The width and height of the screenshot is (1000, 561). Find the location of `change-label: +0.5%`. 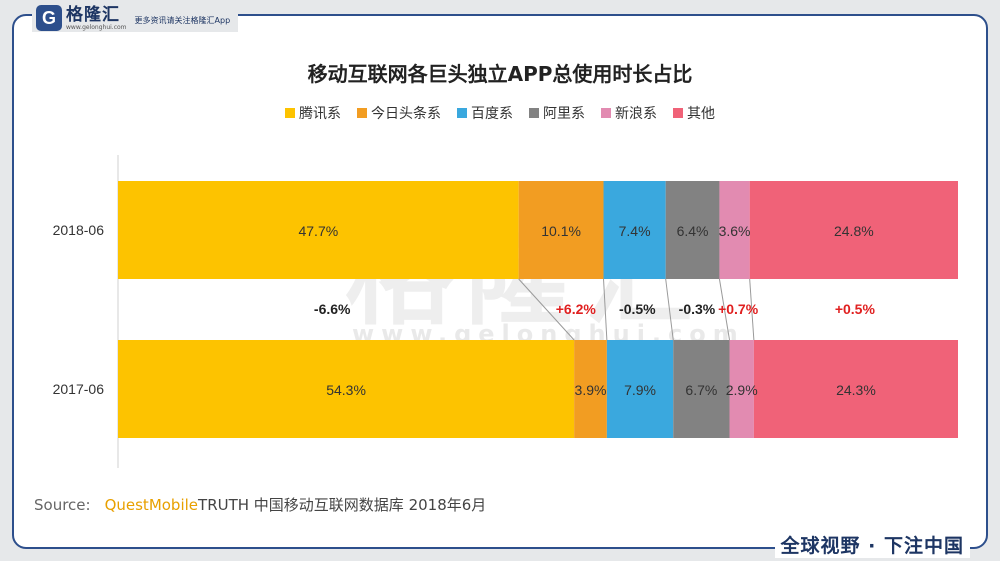

change-label: +0.5% is located at coordinates (855, 309).